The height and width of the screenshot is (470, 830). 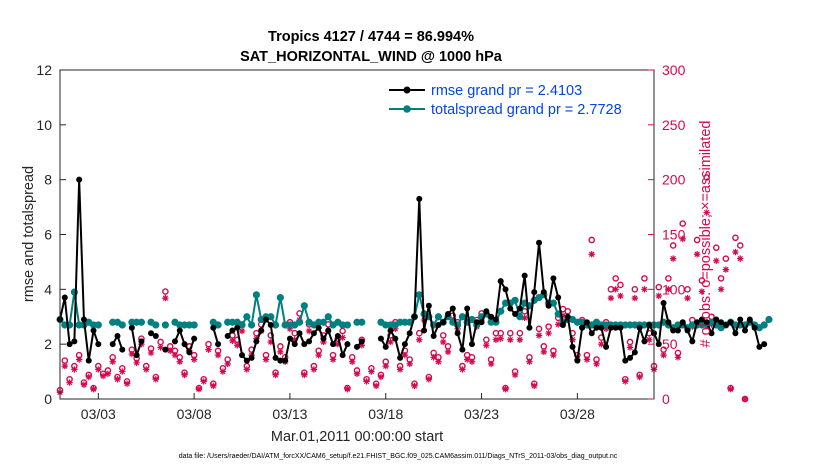 What do you see at coordinates (407, 90) in the screenshot?
I see `legend-rmse-marker` at bounding box center [407, 90].